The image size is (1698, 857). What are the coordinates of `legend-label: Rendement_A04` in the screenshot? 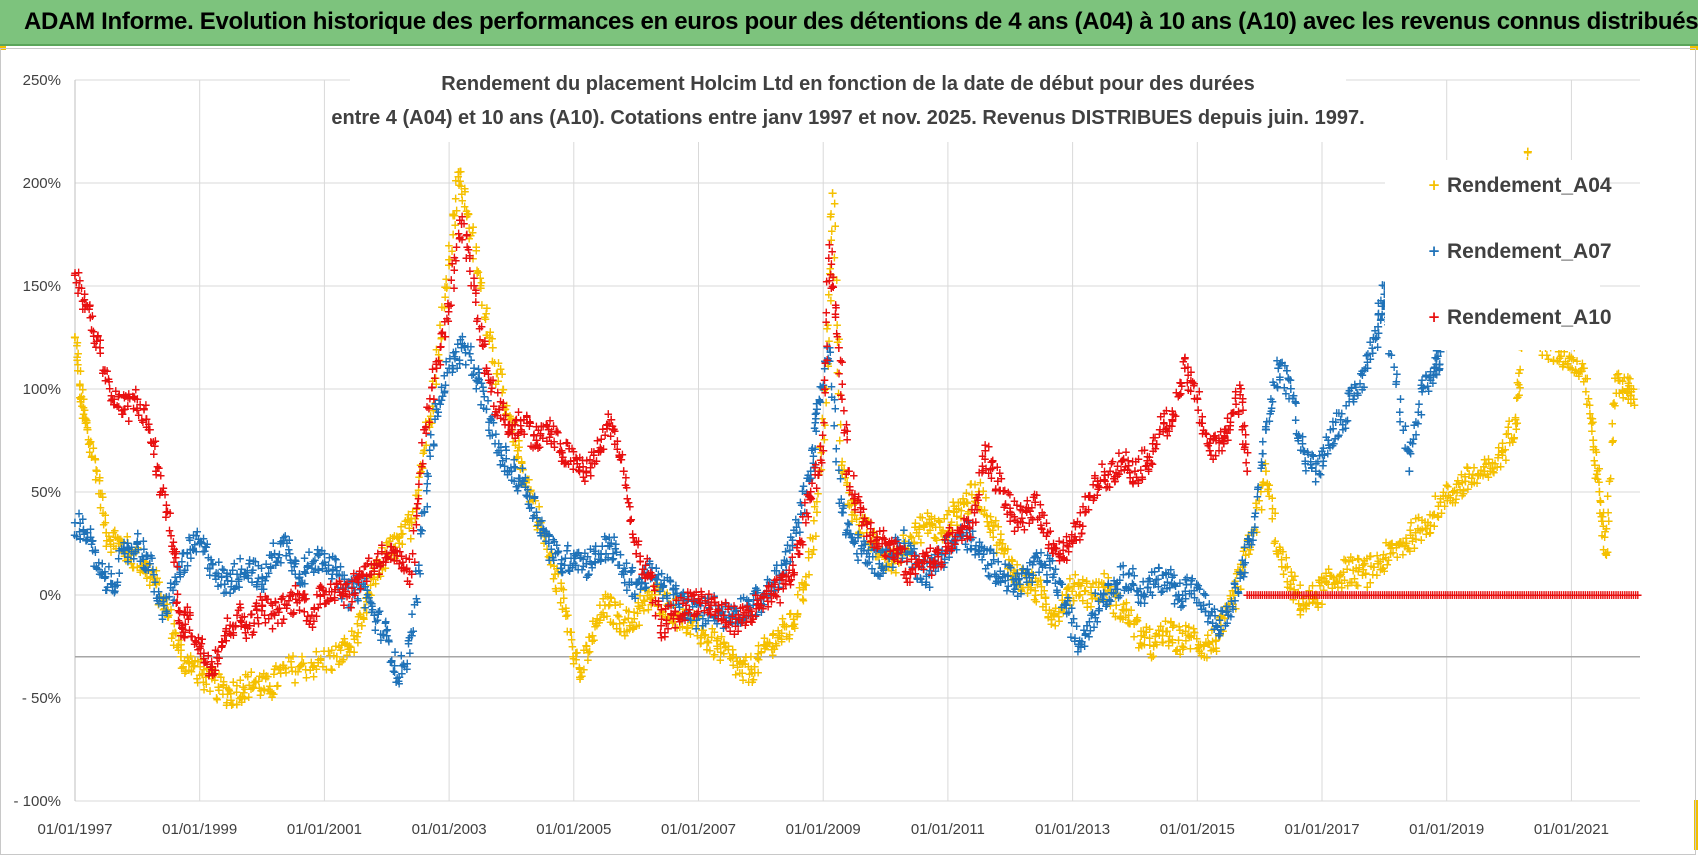 It's located at (1529, 185).